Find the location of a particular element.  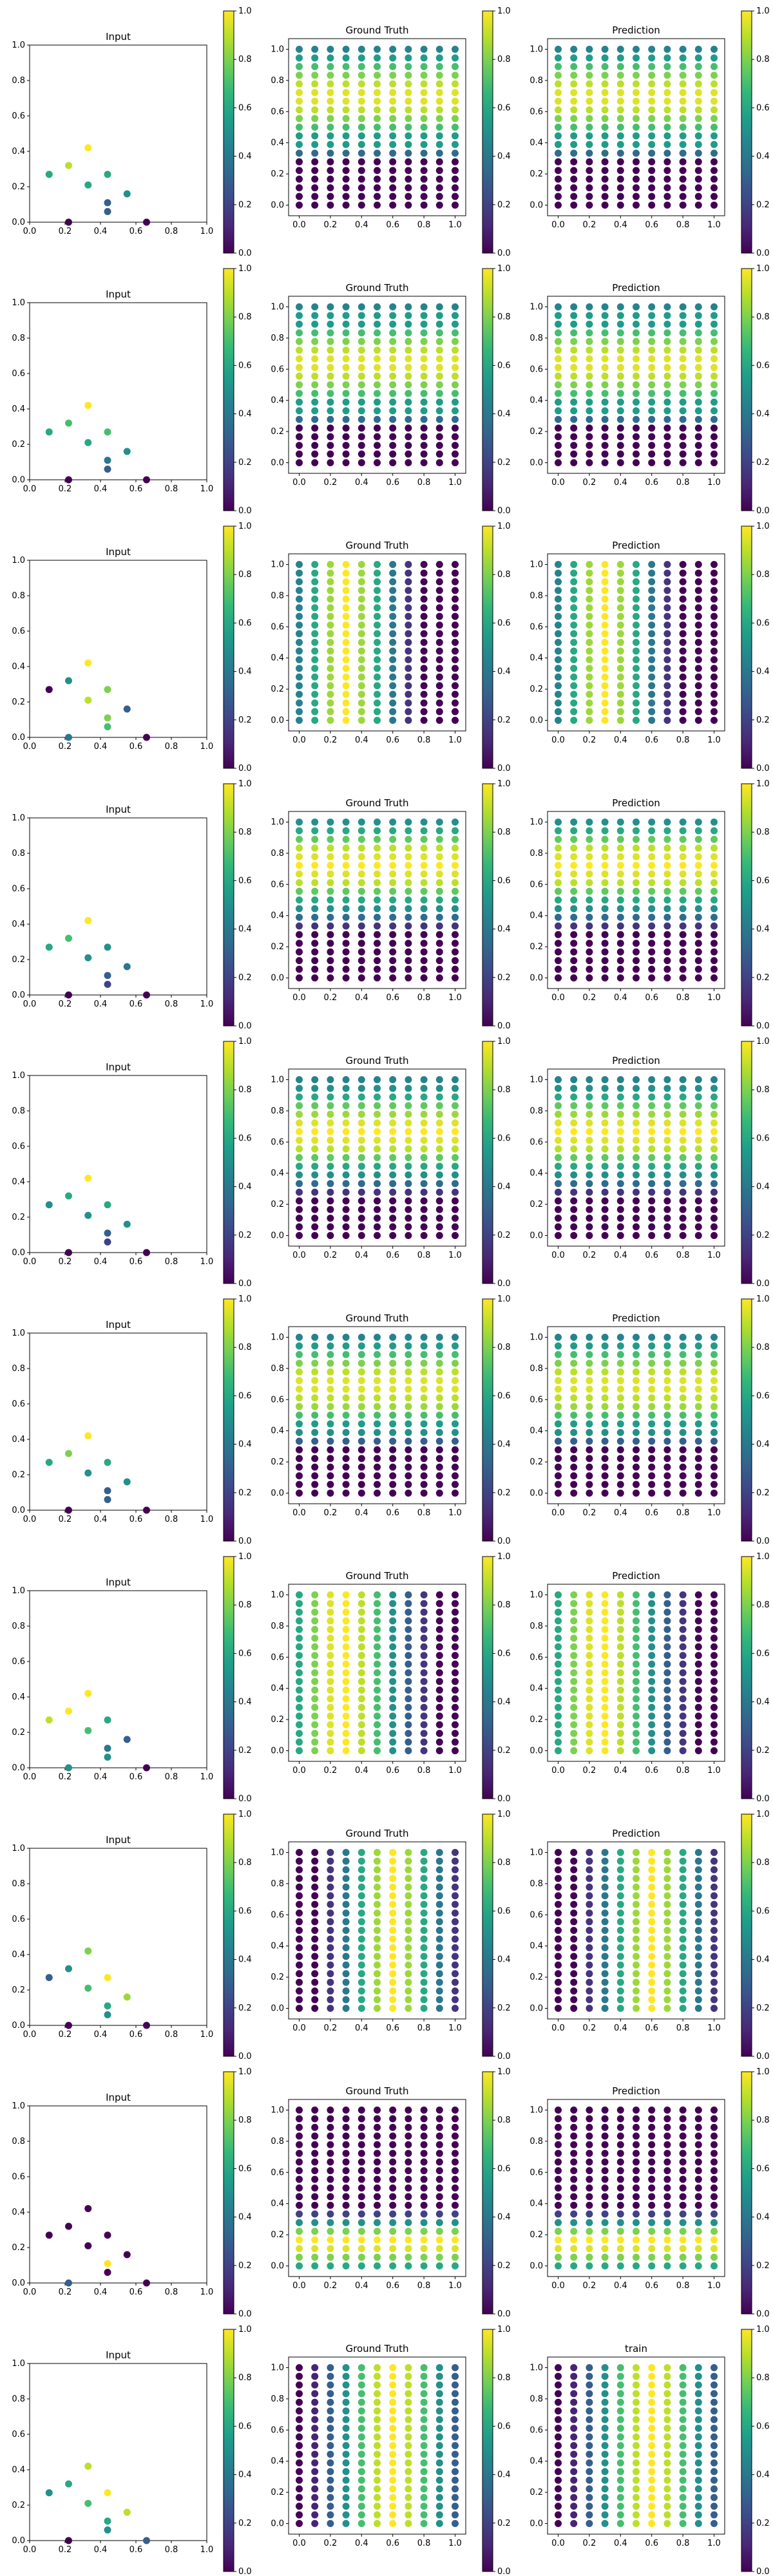

y-tick-label: 0.2 is located at coordinates (536, 1204).